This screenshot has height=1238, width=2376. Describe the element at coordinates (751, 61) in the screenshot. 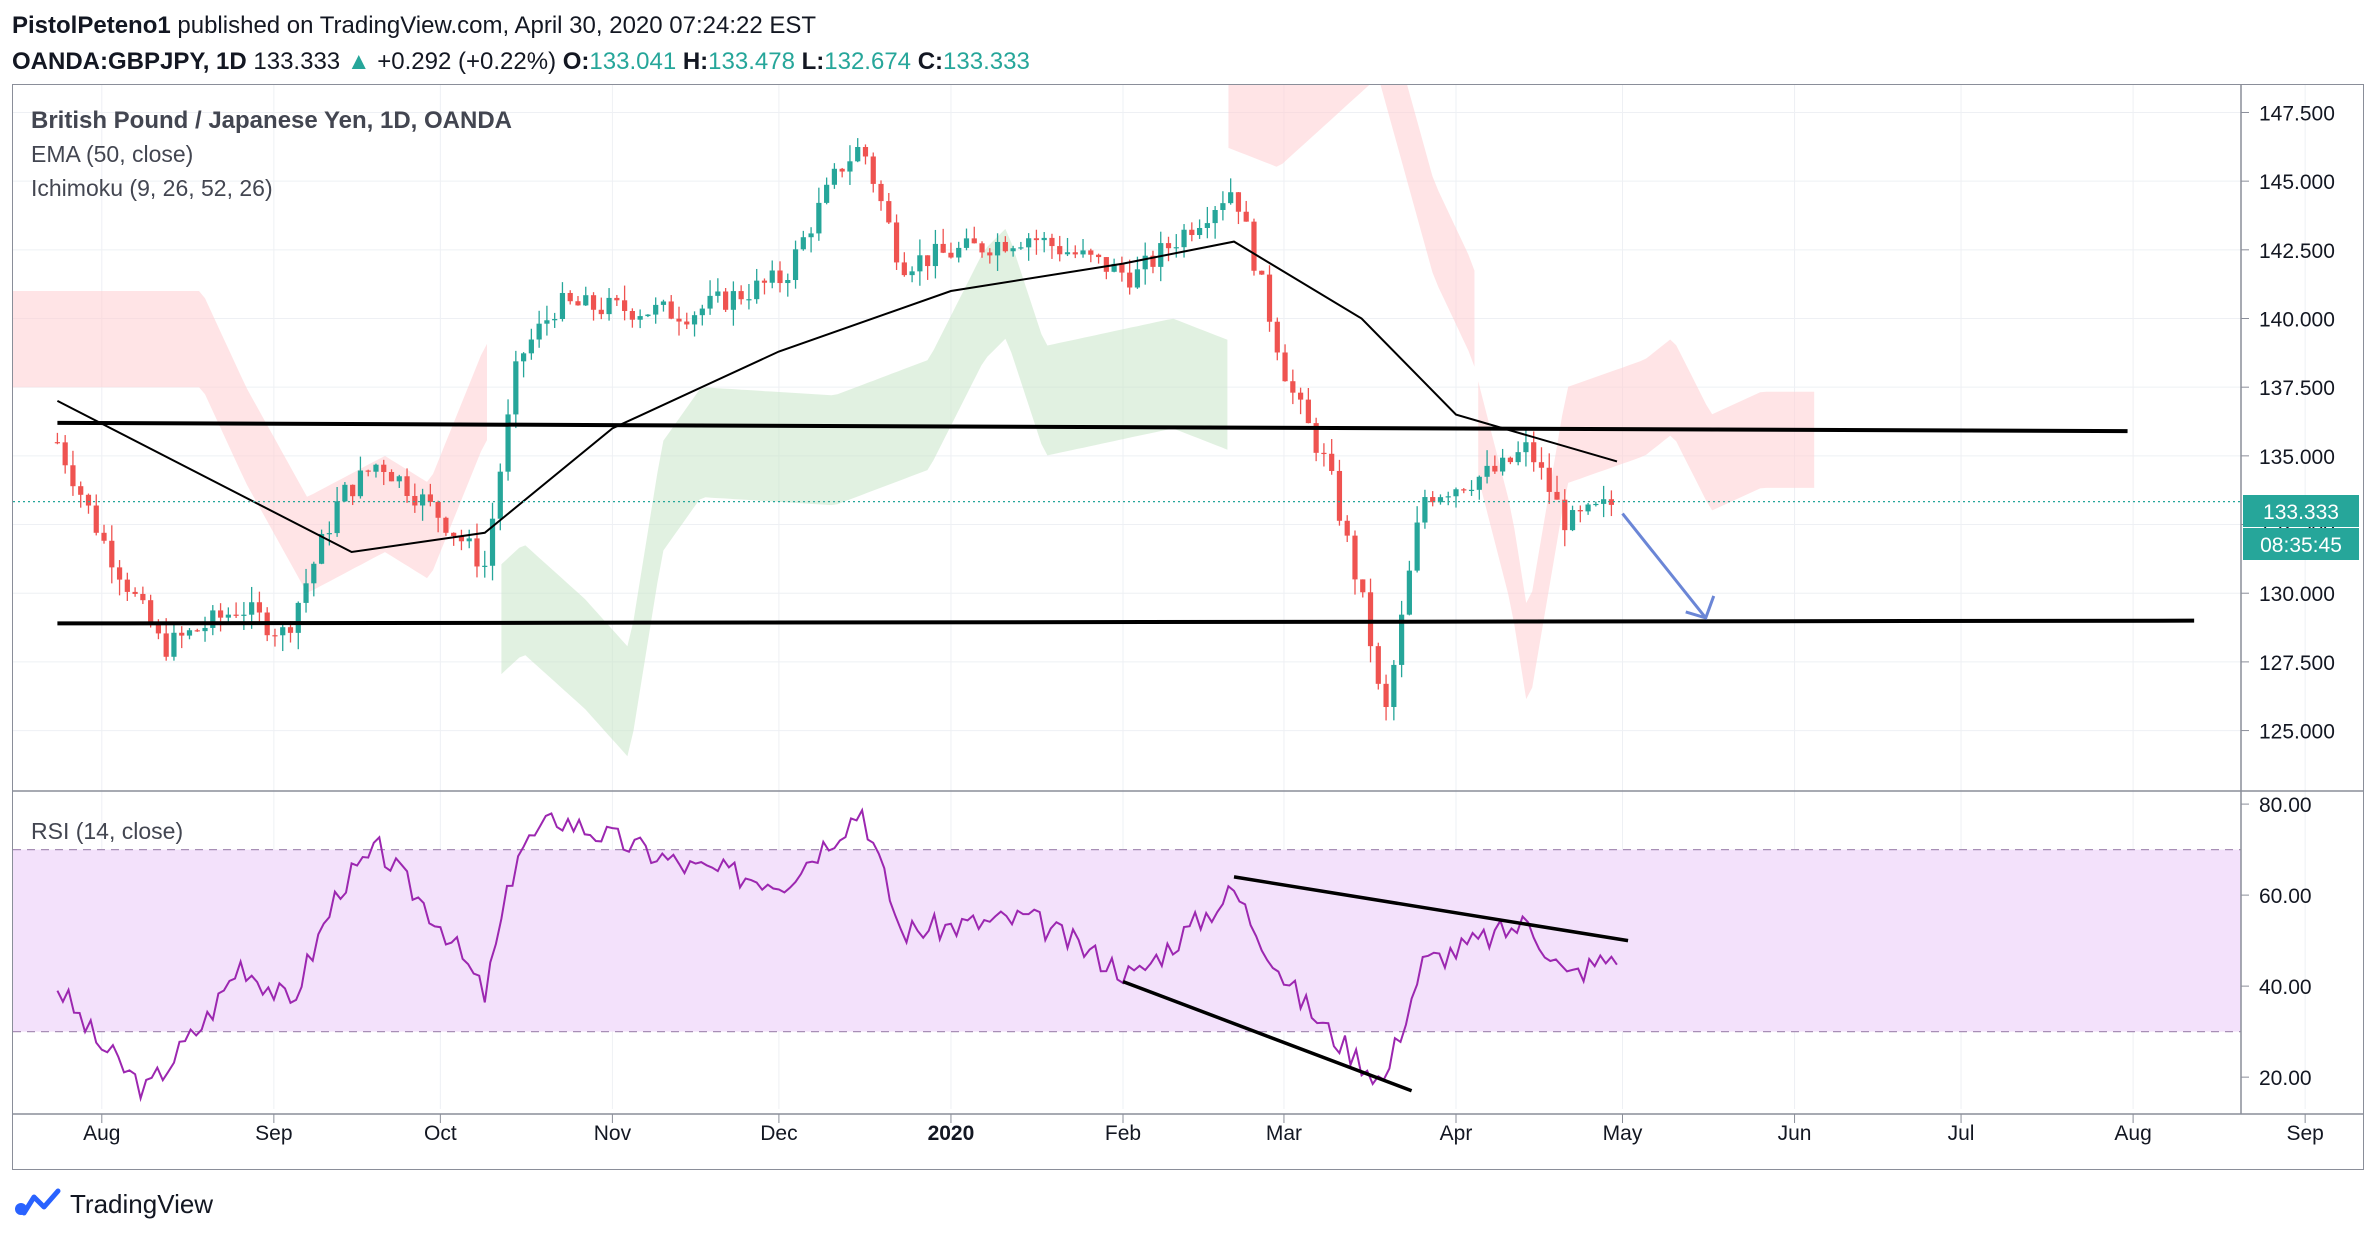

I see `high-value: 133.478` at that location.